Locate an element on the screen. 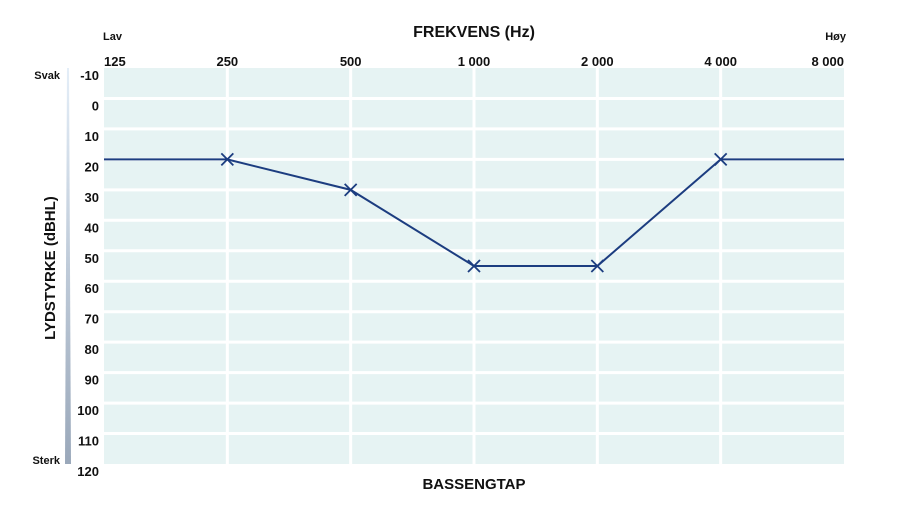 The image size is (900, 511). x-low-label: Lav is located at coordinates (113, 37).